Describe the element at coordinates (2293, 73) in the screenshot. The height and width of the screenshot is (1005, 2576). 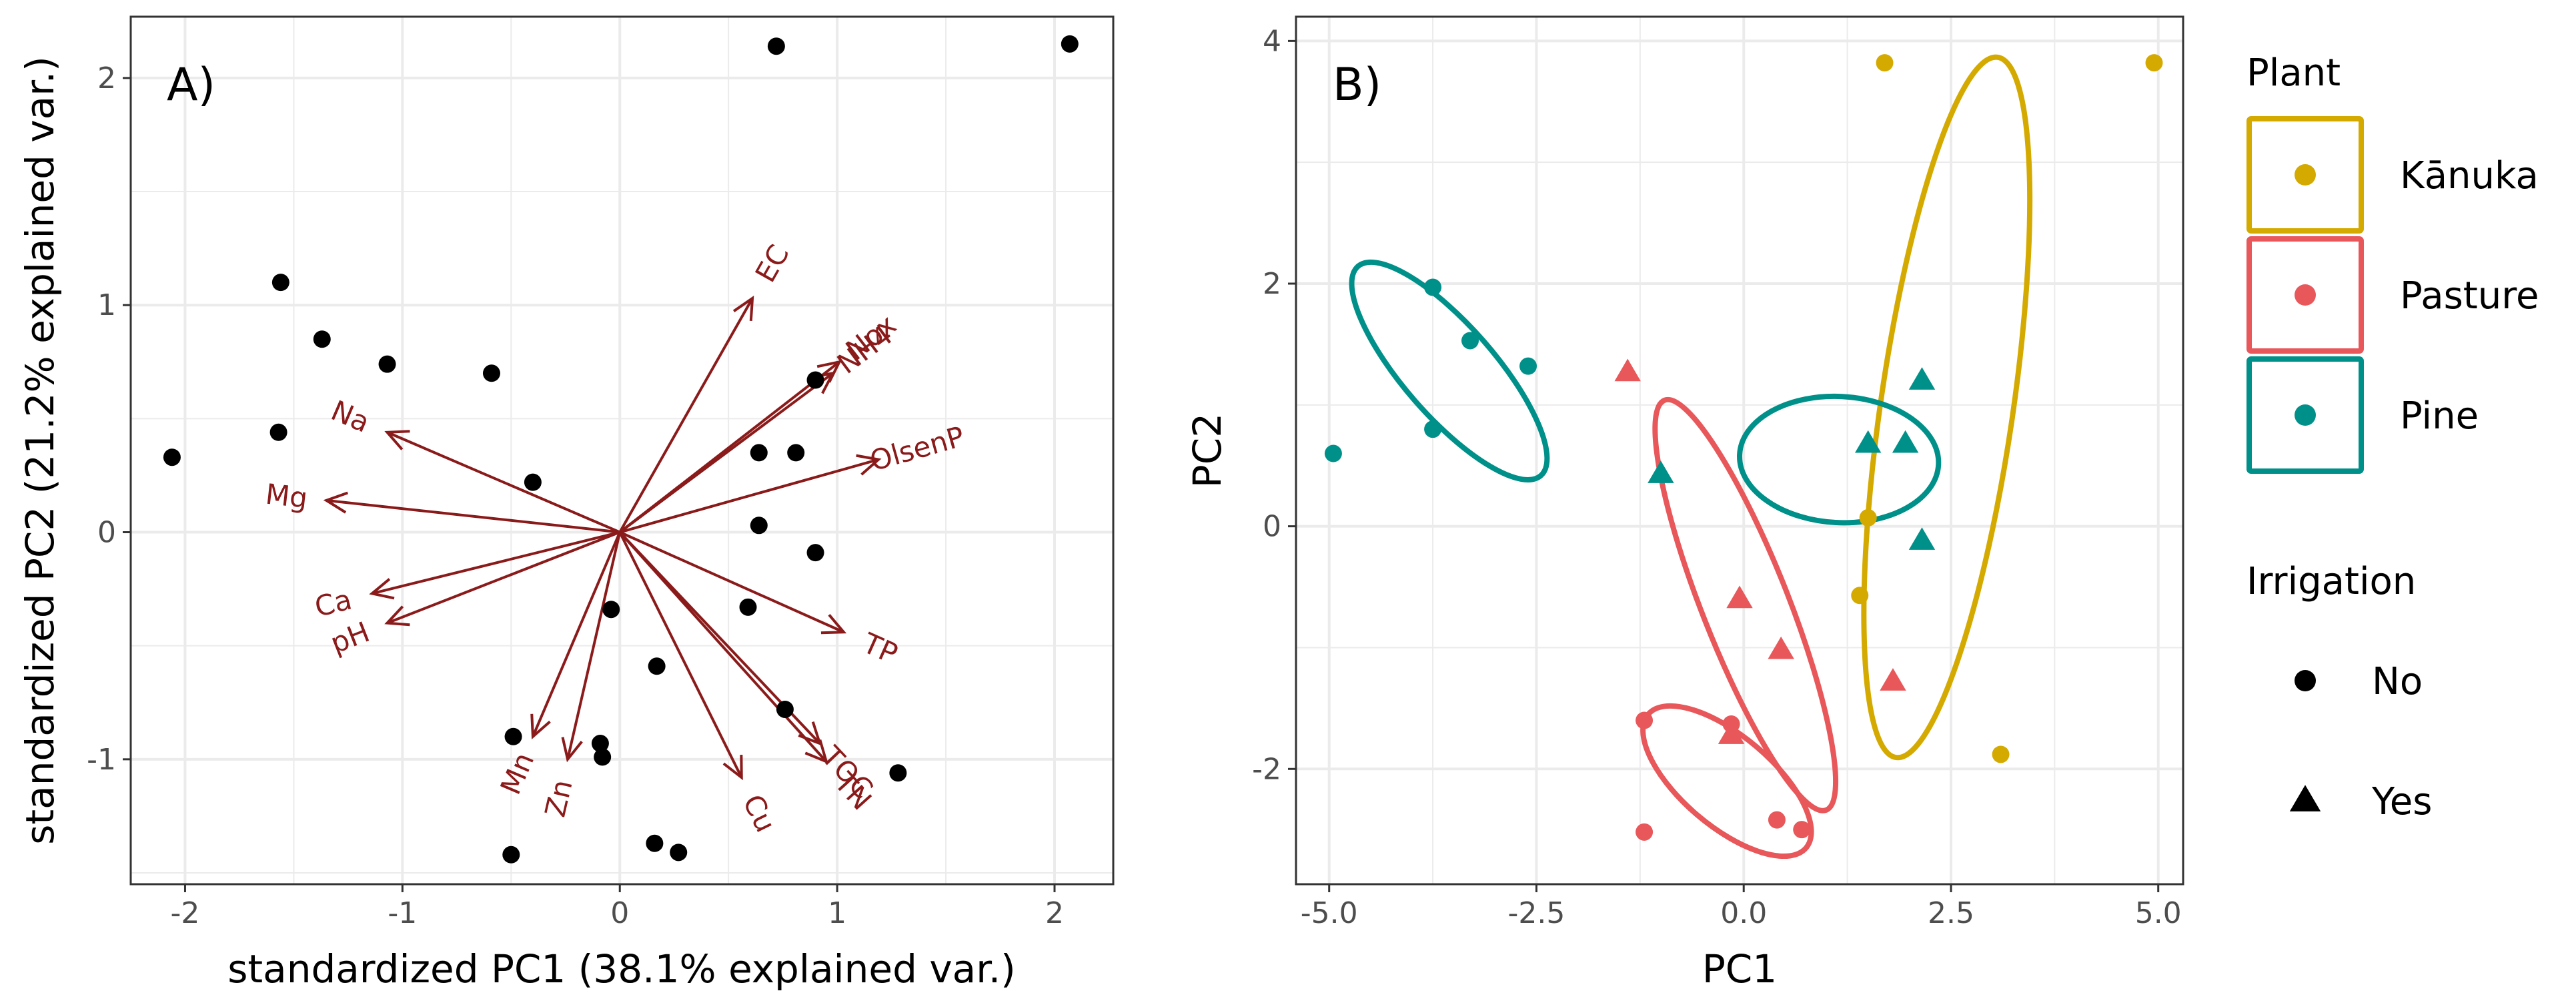
I see `legend-plant-title: Plant` at that location.